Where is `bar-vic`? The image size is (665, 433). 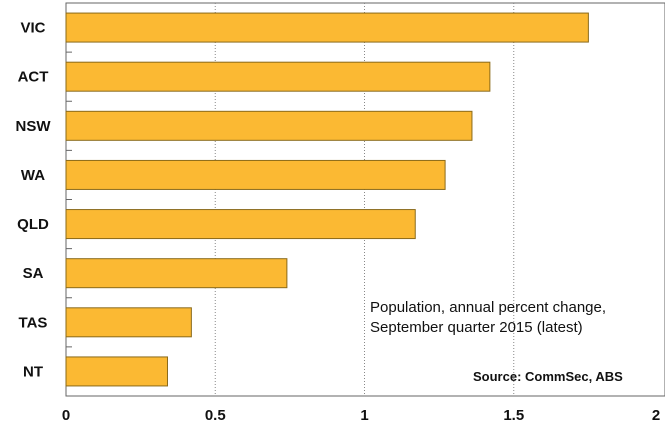 bar-vic is located at coordinates (327, 27).